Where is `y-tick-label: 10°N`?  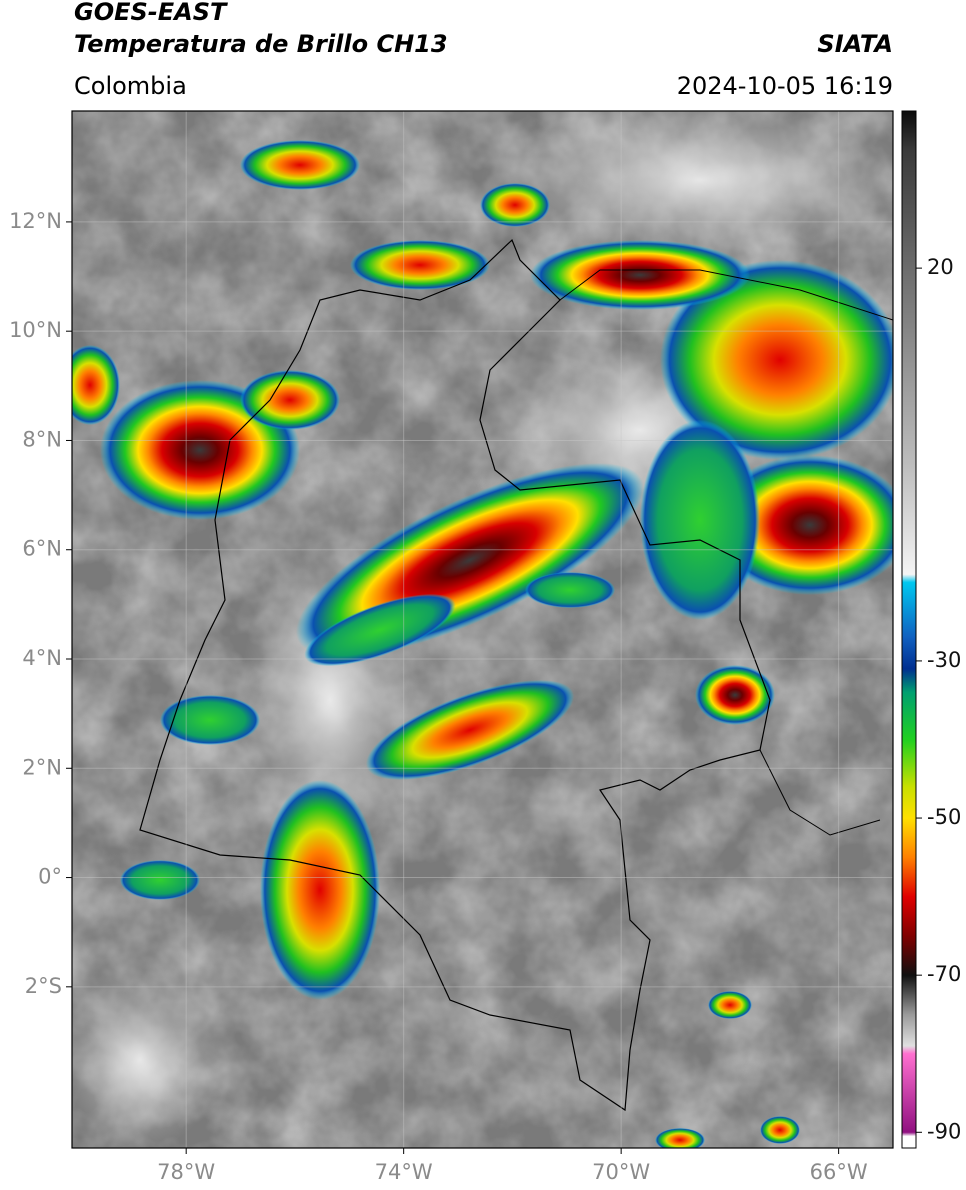
y-tick-label: 10°N is located at coordinates (35, 330).